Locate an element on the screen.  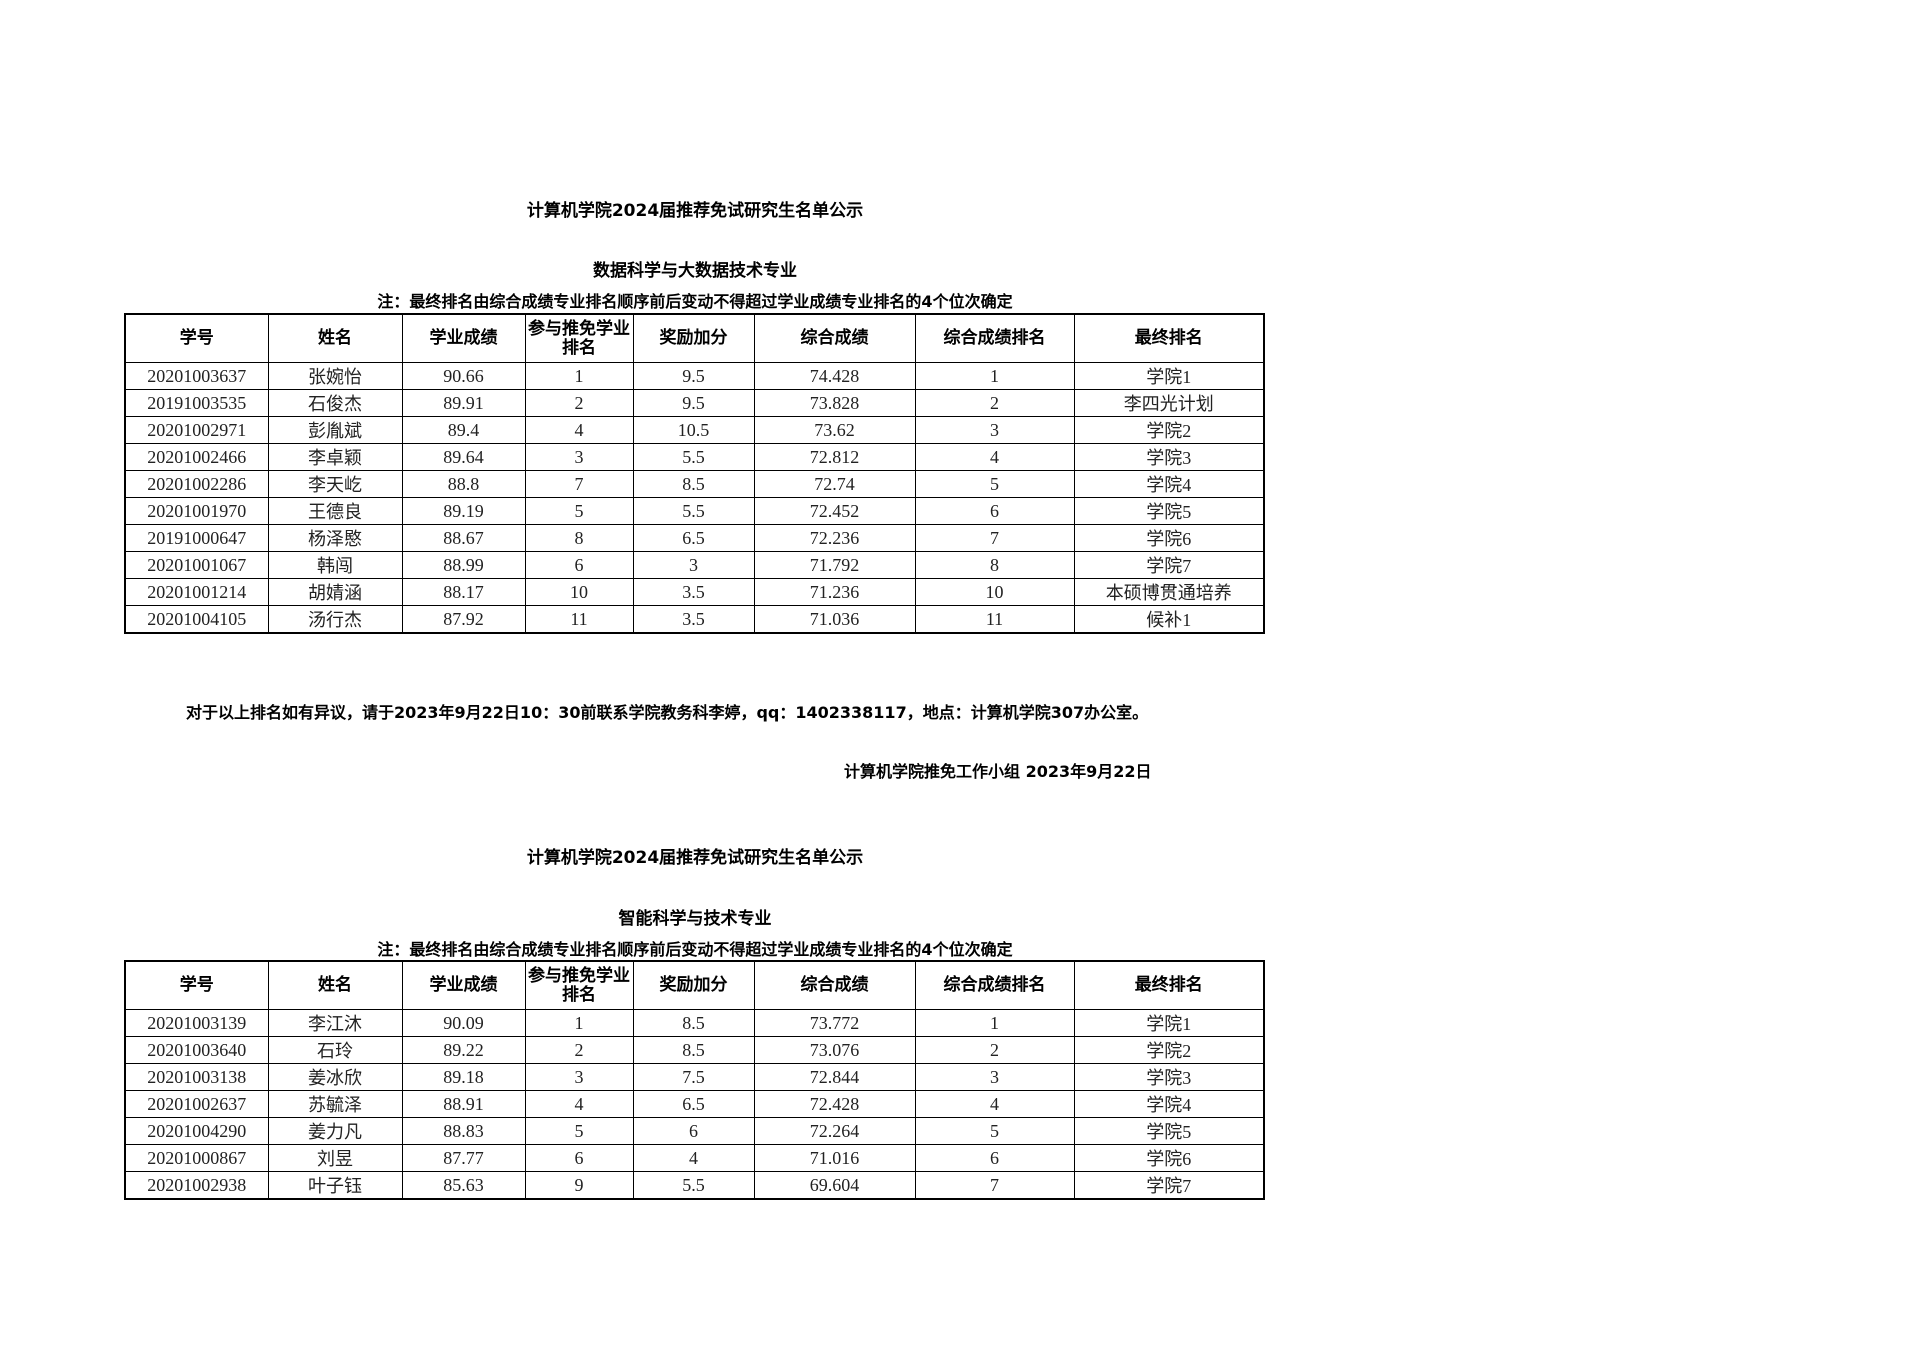
table-cell: 89.19 is located at coordinates (463, 511).